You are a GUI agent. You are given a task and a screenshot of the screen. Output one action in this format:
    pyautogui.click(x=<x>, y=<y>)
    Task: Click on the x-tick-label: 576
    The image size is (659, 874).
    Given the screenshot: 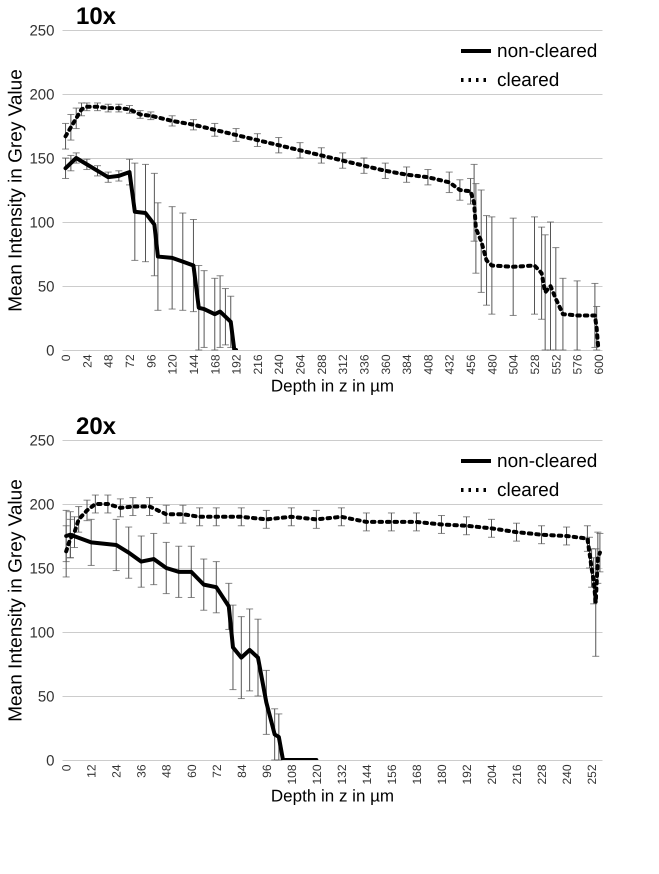 What is the action you would take?
    pyautogui.click(x=577, y=364)
    